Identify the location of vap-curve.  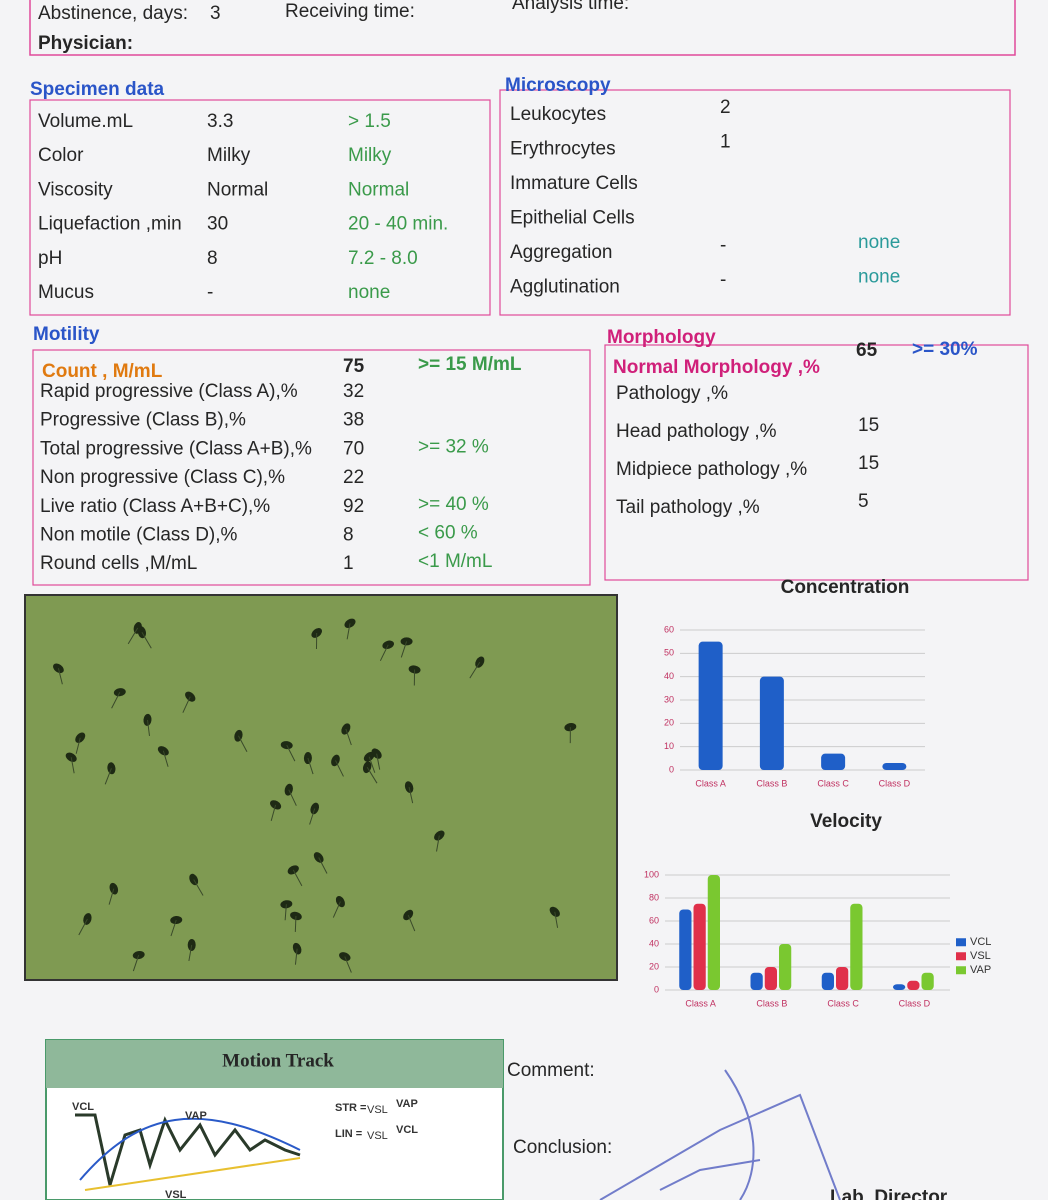
(190, 1149).